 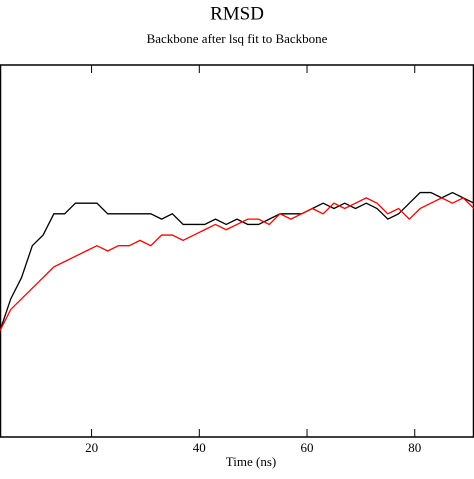 I want to click on x-tick-label: 60, so click(x=307, y=447).